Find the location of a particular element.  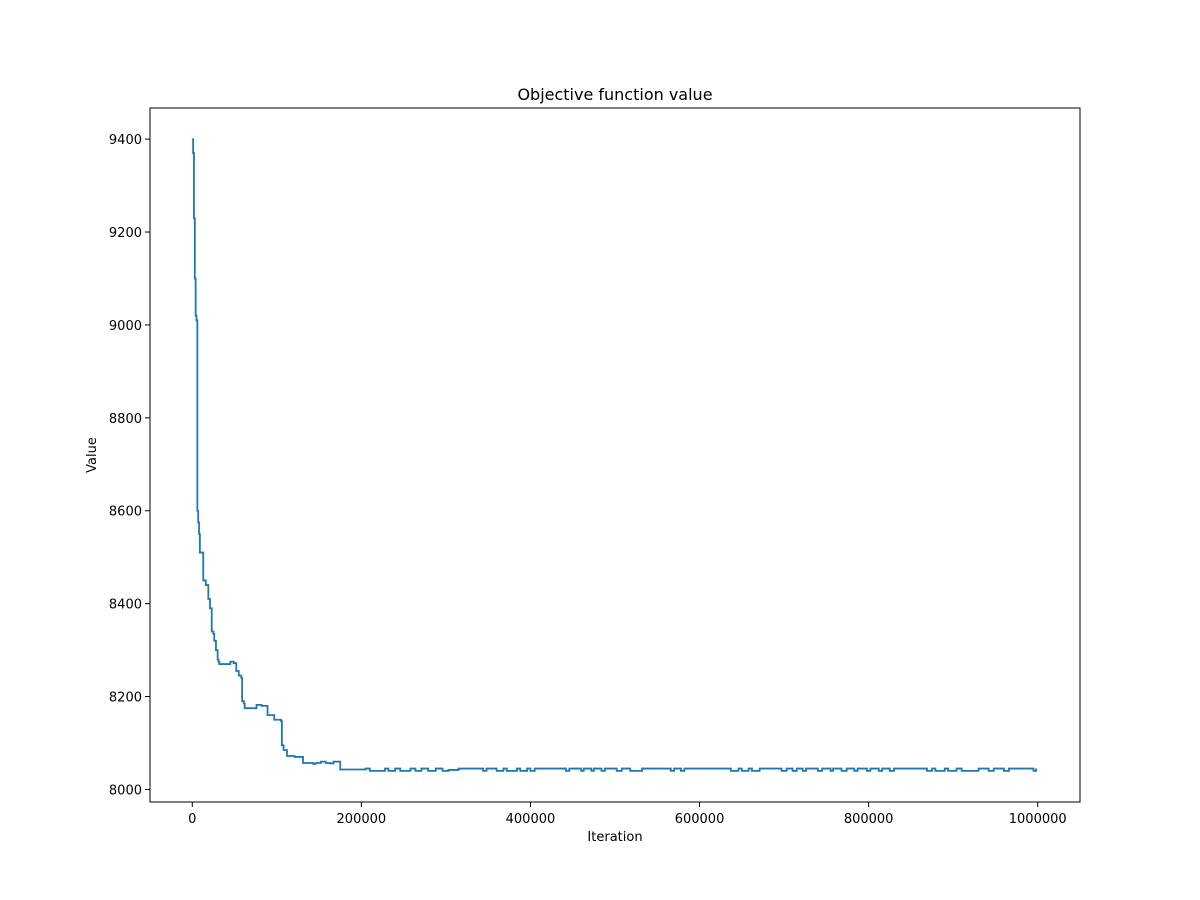

y-tick-label: 9000 is located at coordinates (125, 326).